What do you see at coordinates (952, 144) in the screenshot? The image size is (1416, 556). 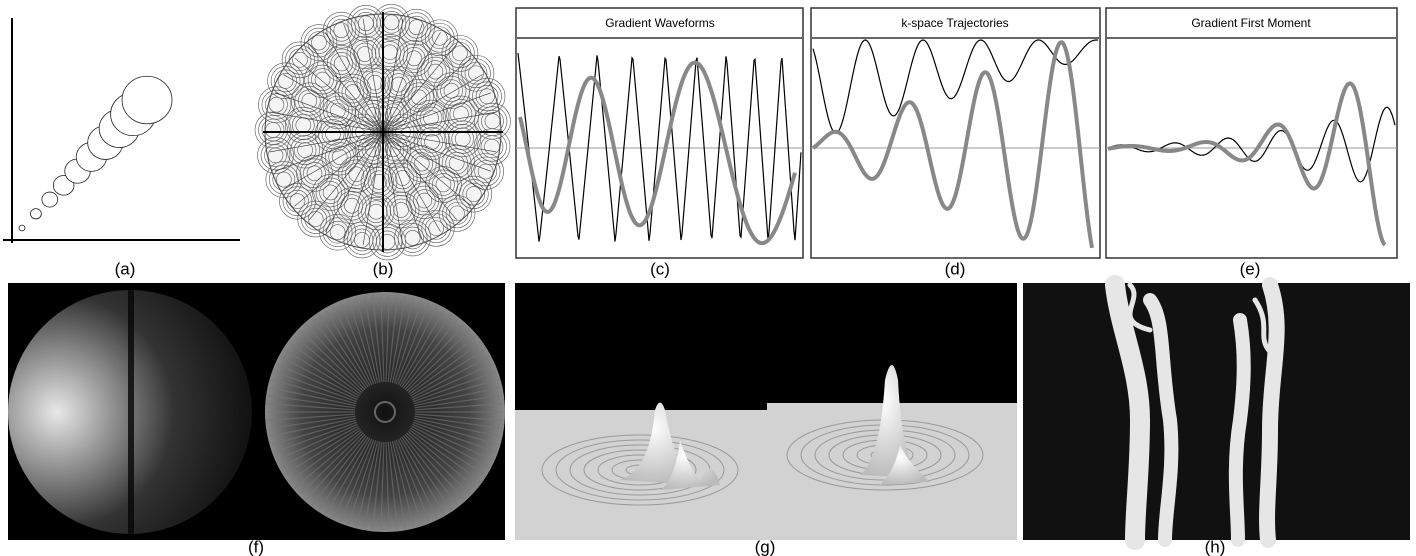 I see `trajectory` at bounding box center [952, 144].